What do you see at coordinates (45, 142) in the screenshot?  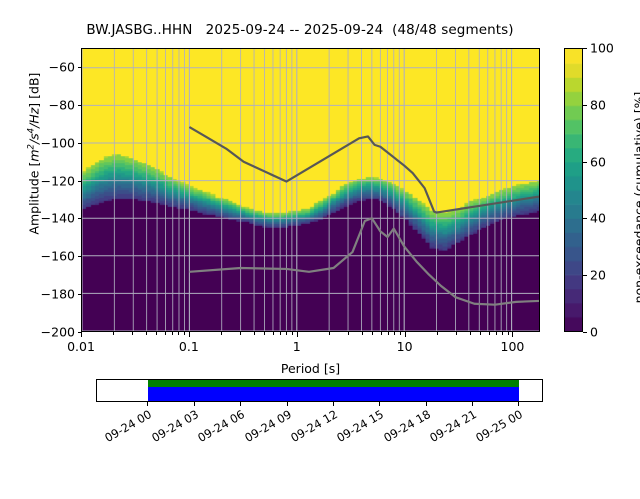 I see `y-tick-label: −100` at bounding box center [45, 142].